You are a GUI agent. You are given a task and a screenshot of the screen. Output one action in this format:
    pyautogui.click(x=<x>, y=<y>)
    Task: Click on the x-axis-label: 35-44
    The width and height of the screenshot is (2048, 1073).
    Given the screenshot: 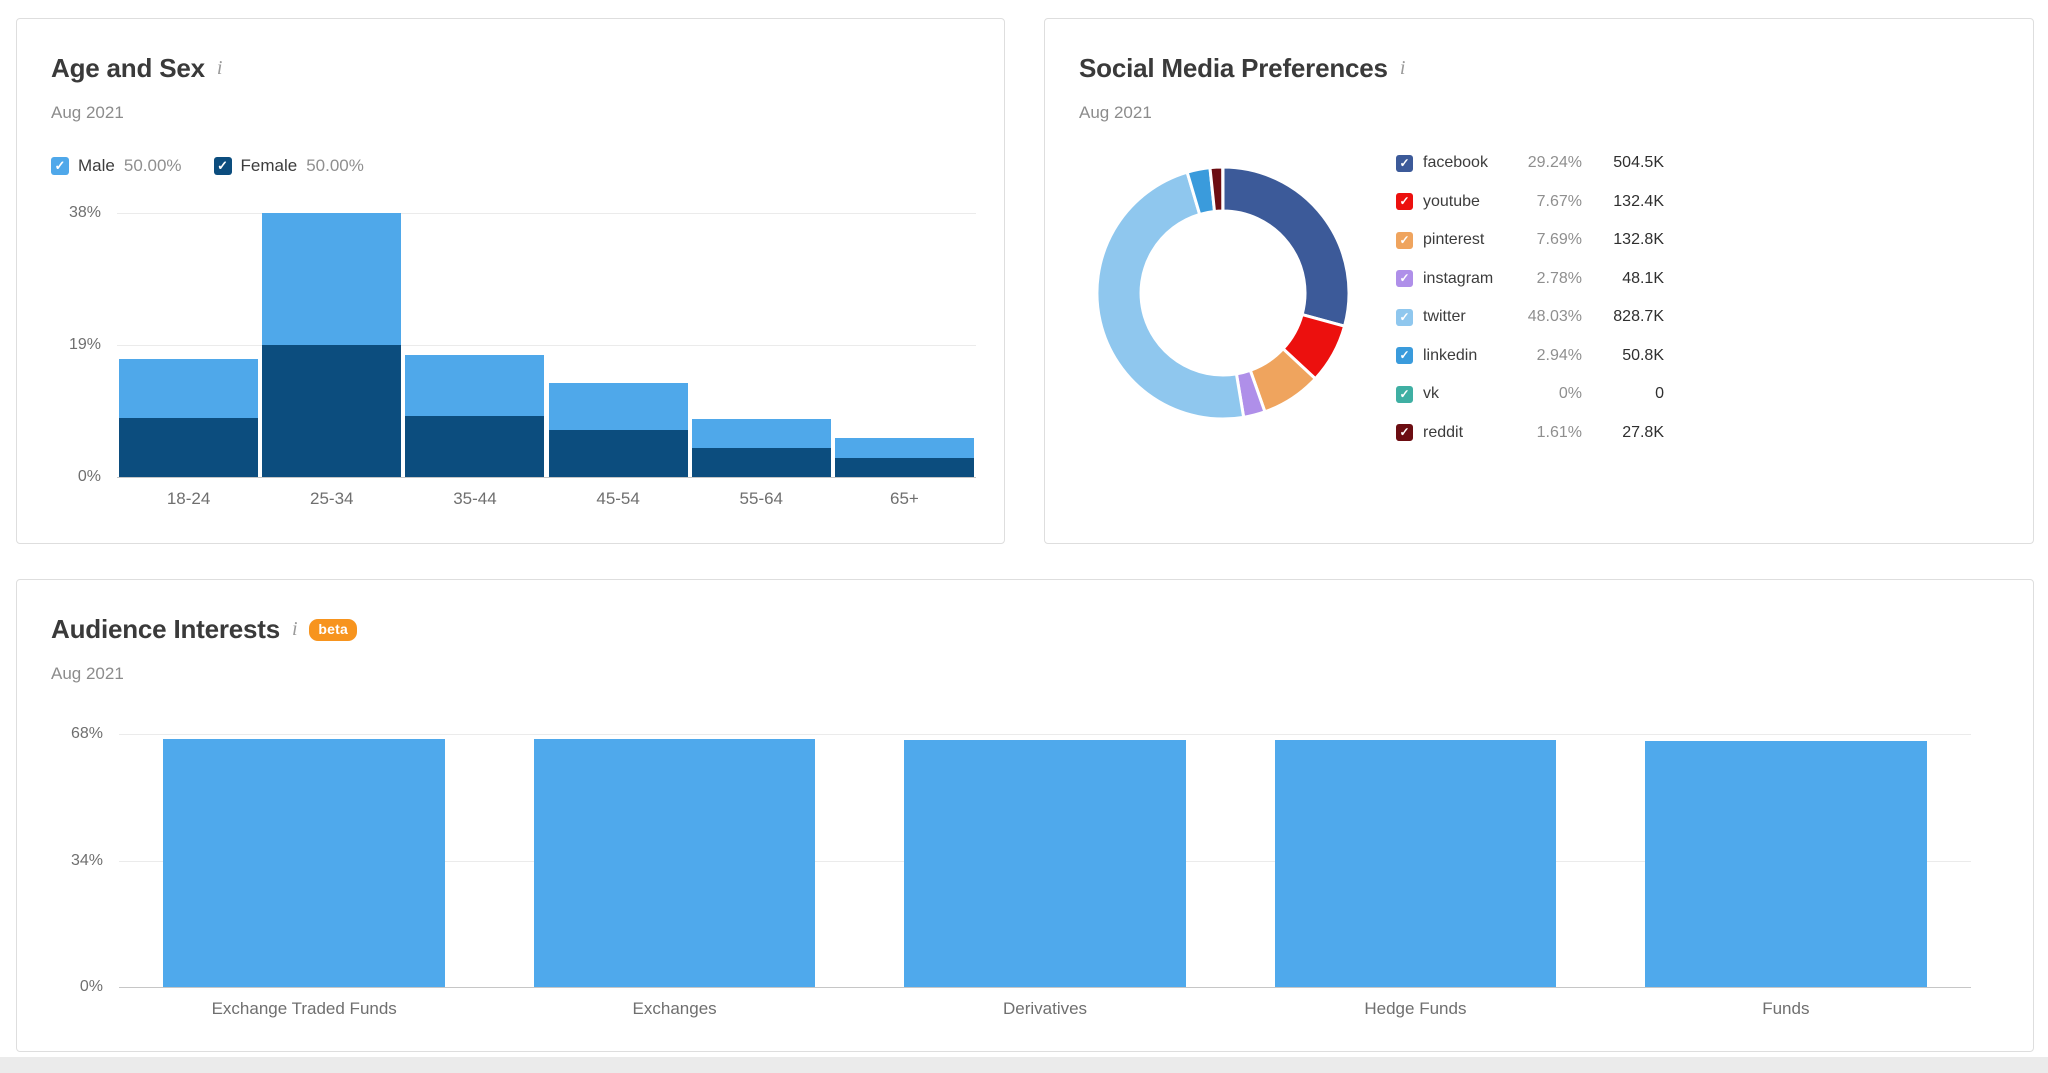 What is the action you would take?
    pyautogui.click(x=475, y=498)
    